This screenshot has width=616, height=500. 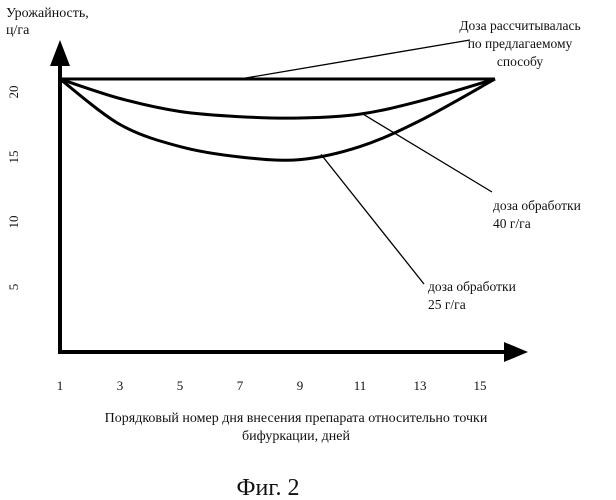 What do you see at coordinates (13, 188) in the screenshot?
I see `y-ticks: 5 10 15 20` at bounding box center [13, 188].